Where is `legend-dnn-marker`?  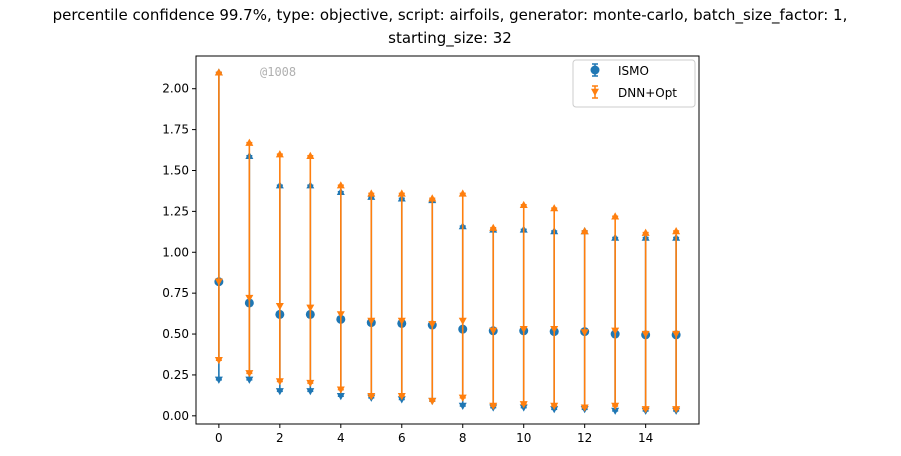 legend-dnn-marker is located at coordinates (595, 92).